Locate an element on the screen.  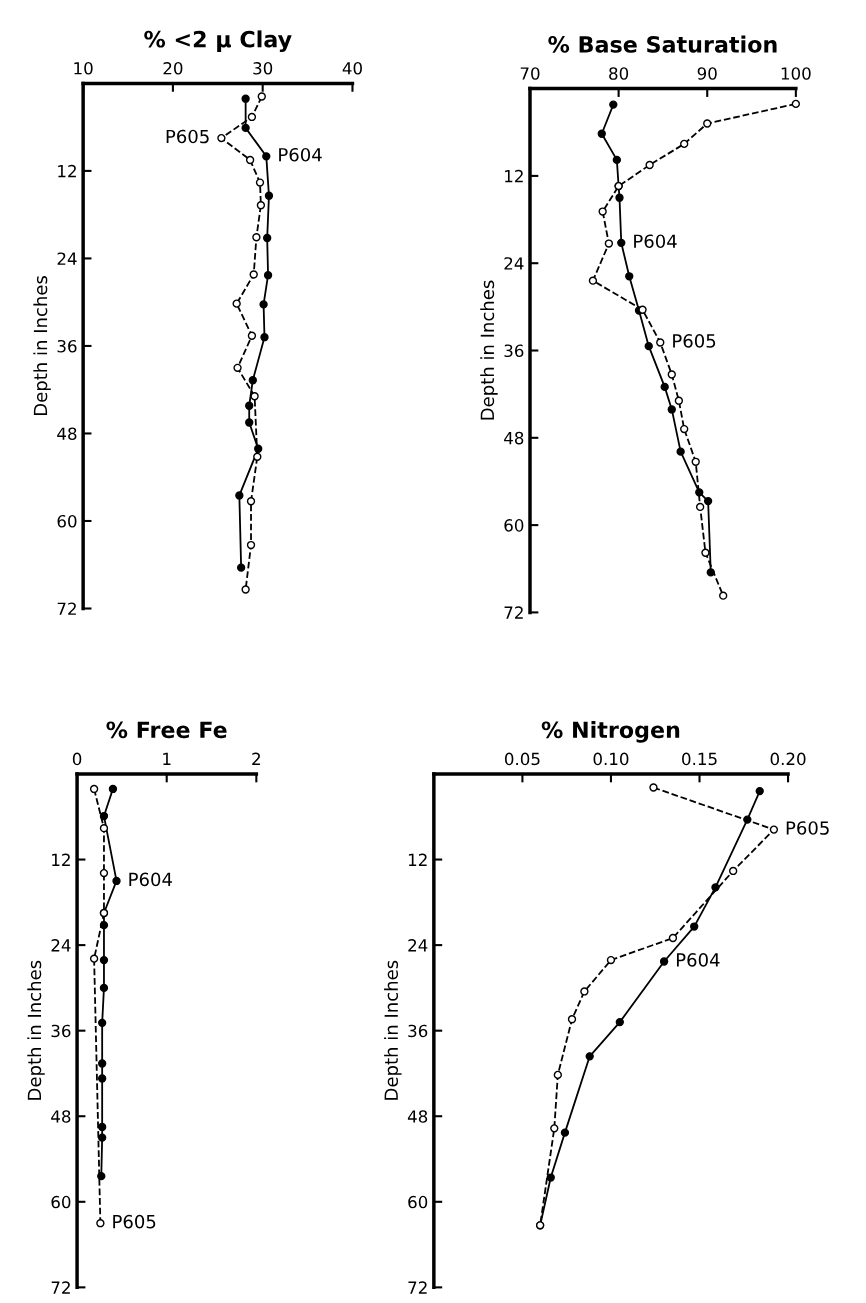
x-tick-label: 10 is located at coordinates (83, 68).